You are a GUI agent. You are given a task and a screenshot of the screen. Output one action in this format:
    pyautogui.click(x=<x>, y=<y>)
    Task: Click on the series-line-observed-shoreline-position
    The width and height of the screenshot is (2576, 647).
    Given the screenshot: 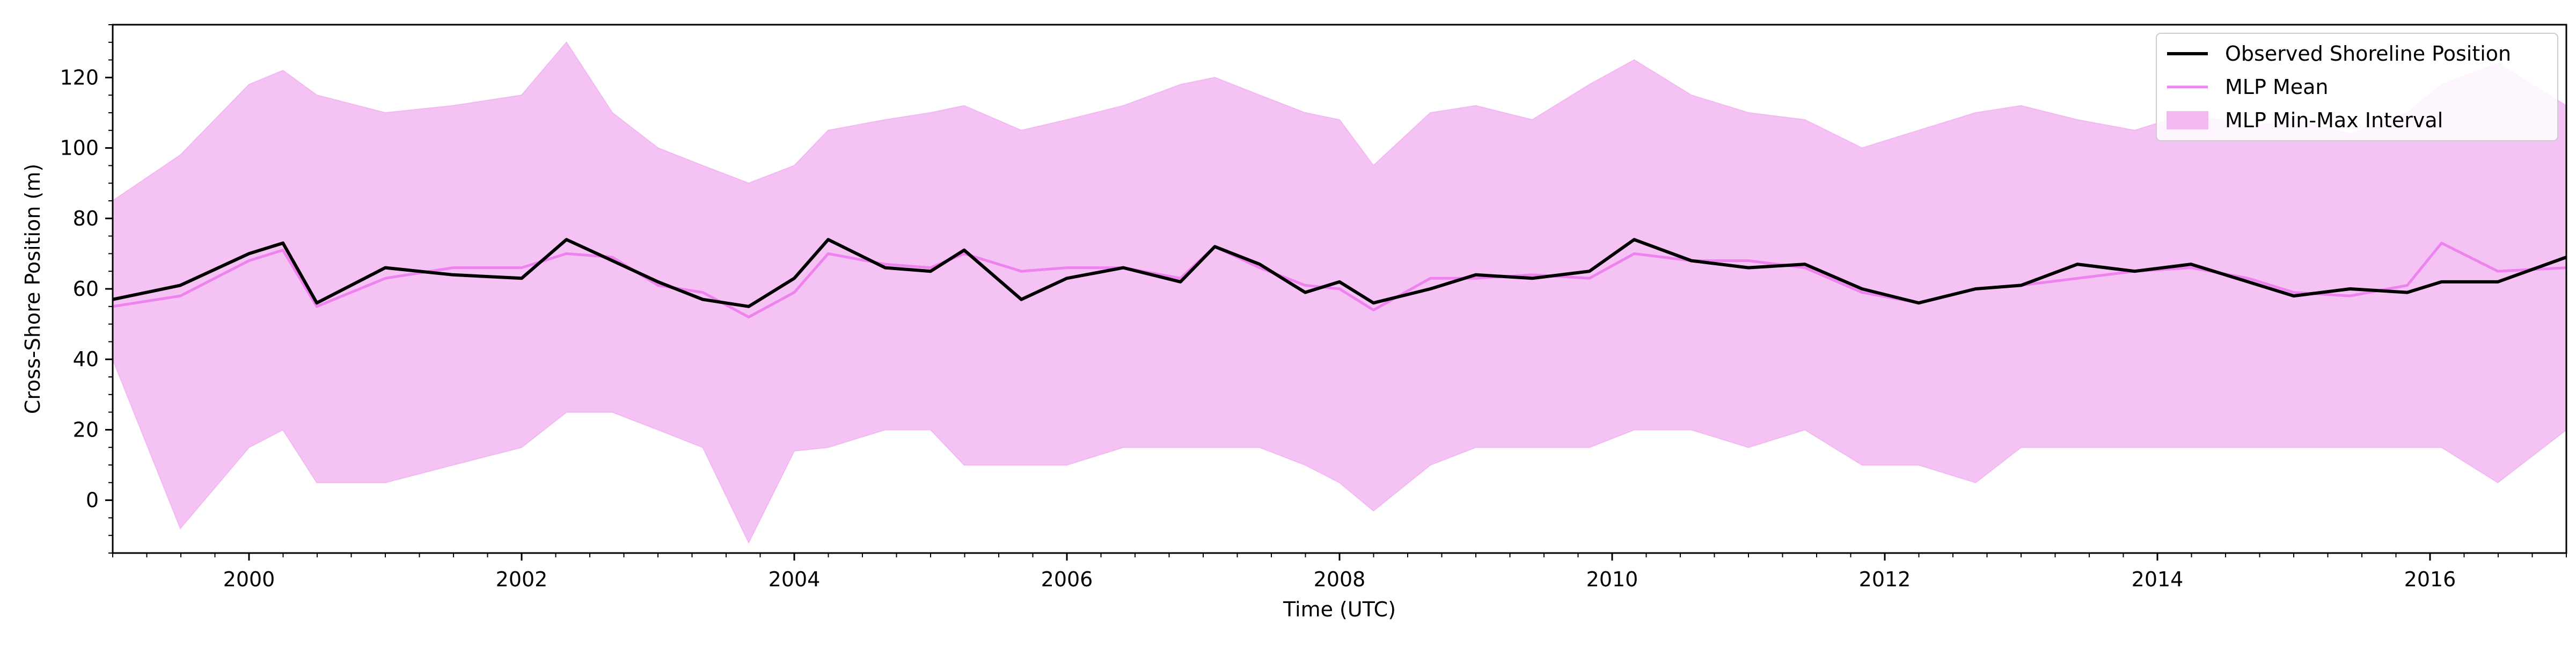 What is the action you would take?
    pyautogui.click(x=1339, y=273)
    